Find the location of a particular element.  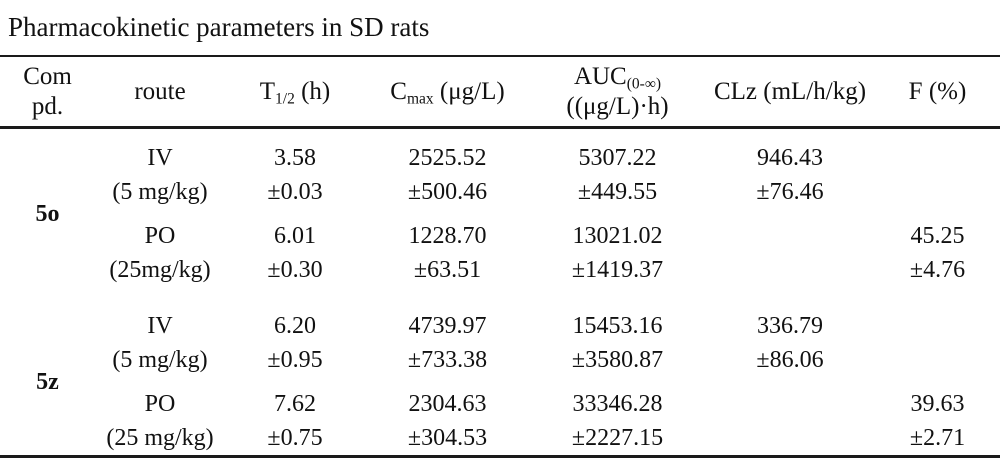

f-value: 45.25 is located at coordinates (937, 235).